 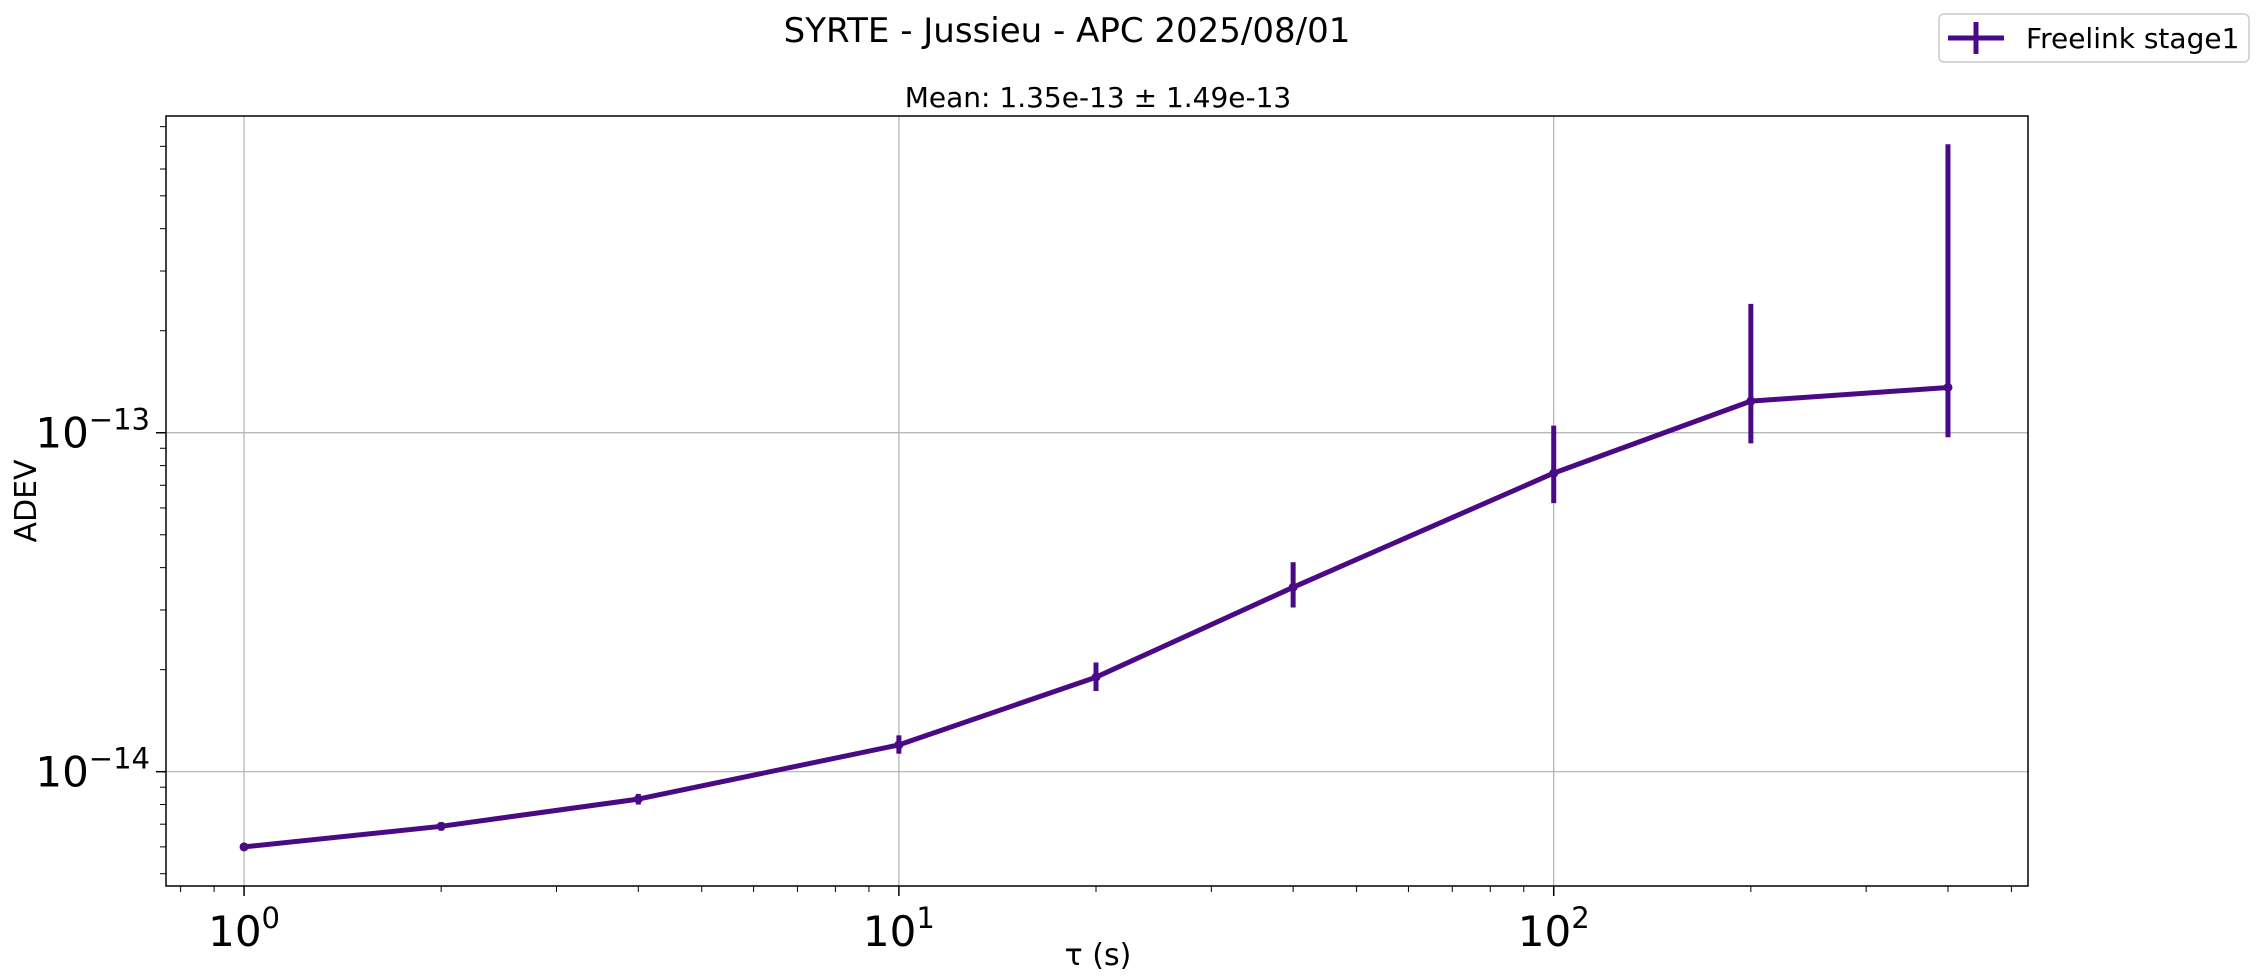 I want to click on x-tick-label: 10¹, so click(x=899, y=928).